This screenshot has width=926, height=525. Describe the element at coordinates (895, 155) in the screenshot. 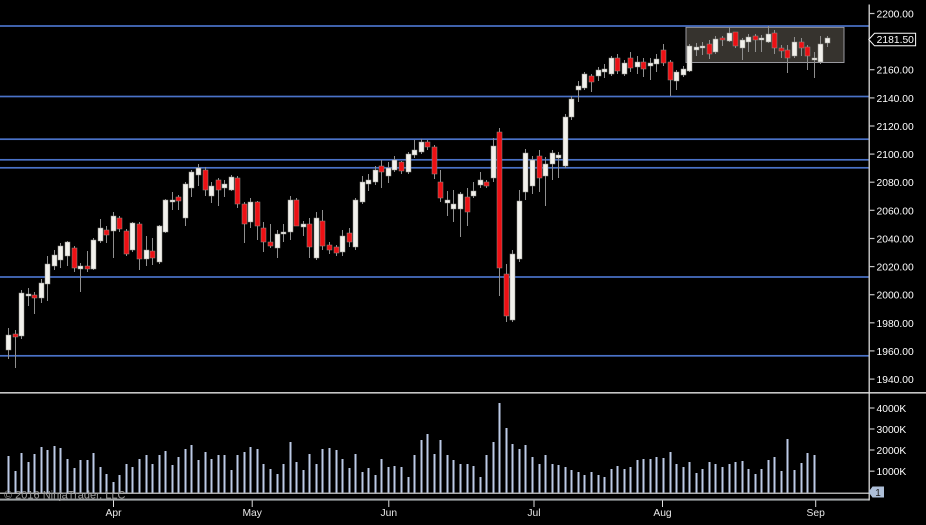

I see `svg-text: 2100.00` at that location.